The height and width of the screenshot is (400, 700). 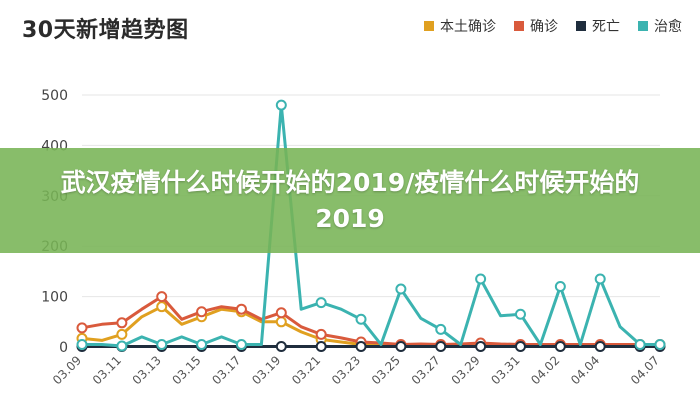 What do you see at coordinates (54, 298) in the screenshot?
I see `y-tick-label: 100` at bounding box center [54, 298].